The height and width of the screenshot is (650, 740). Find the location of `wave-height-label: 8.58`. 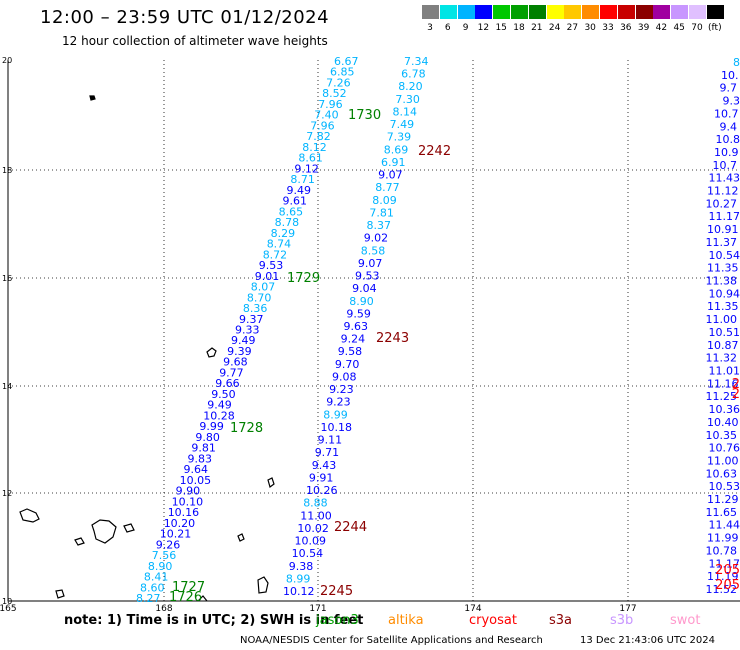

wave-height-label: 8.58 is located at coordinates (373, 250).